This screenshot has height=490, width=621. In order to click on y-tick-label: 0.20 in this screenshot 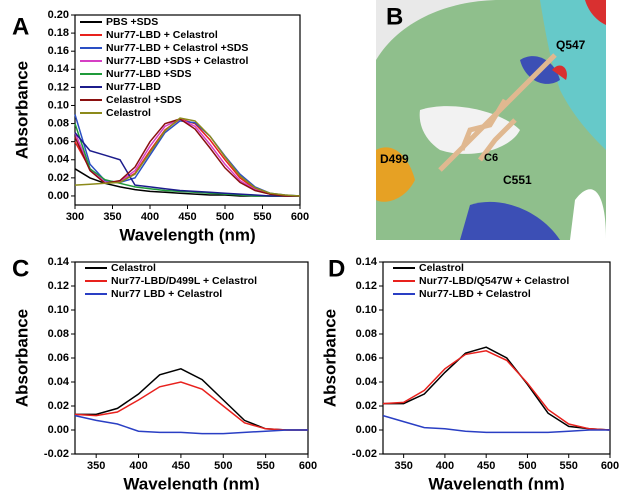, I will do `click(58, 15)`.